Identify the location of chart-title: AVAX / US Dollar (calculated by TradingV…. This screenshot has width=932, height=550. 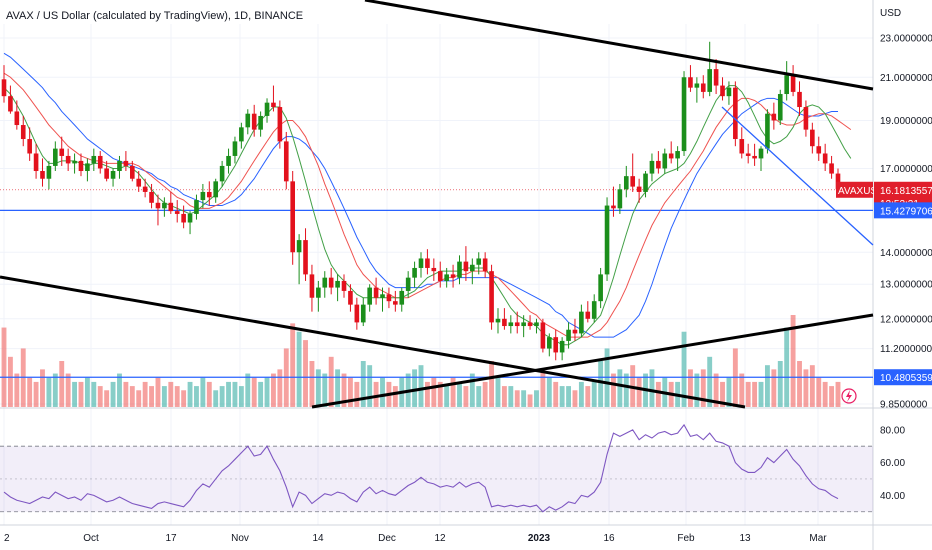
(154, 16).